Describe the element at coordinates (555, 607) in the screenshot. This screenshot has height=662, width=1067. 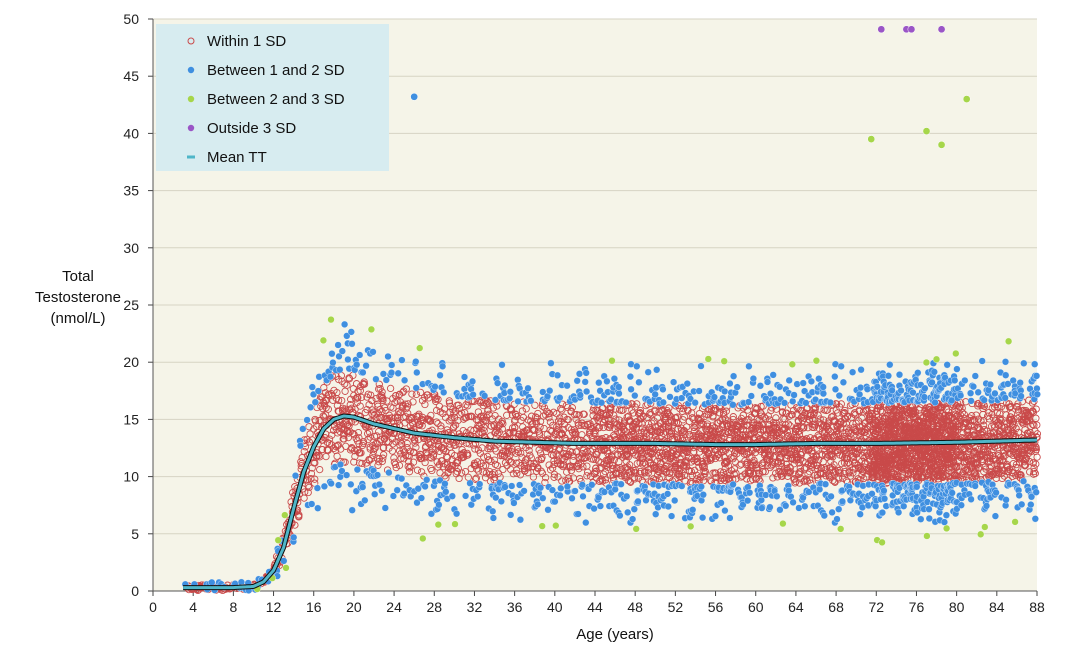
I see `x-tick-label: 40` at that location.